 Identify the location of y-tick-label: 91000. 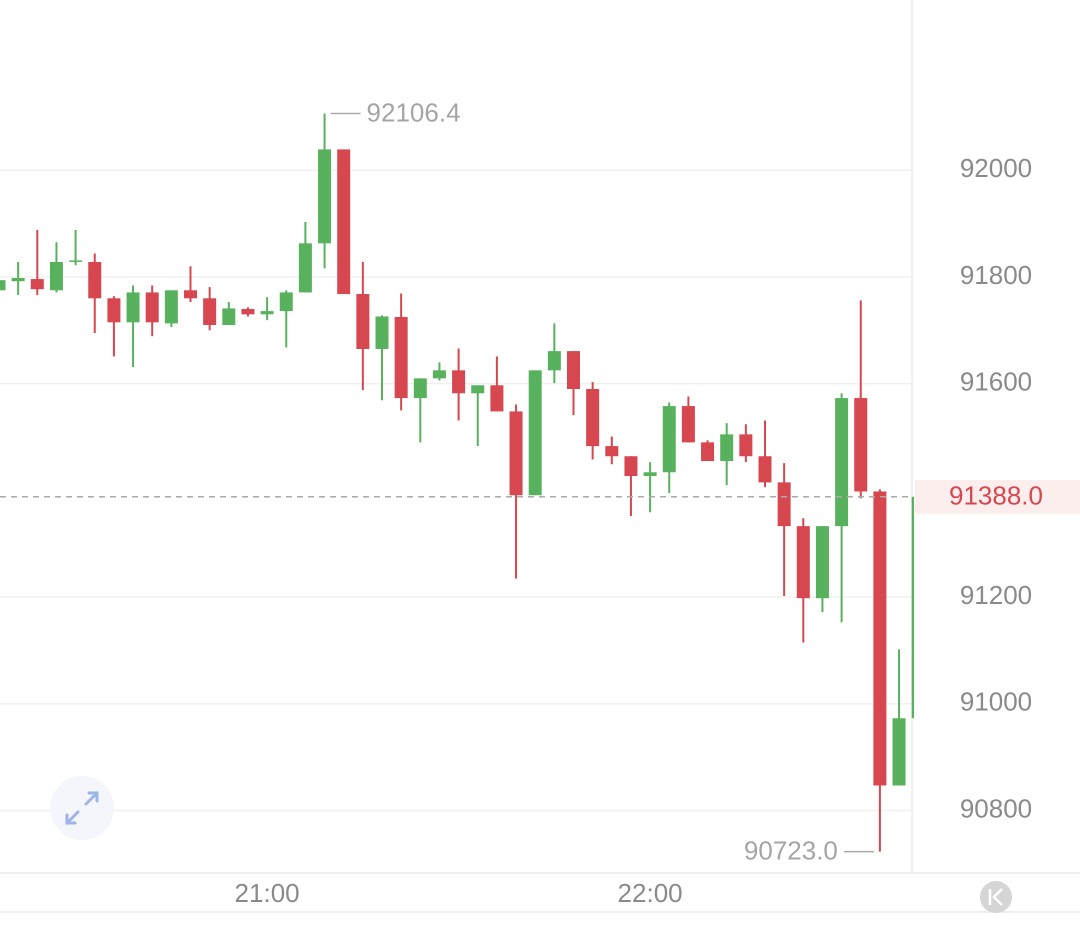
(996, 702).